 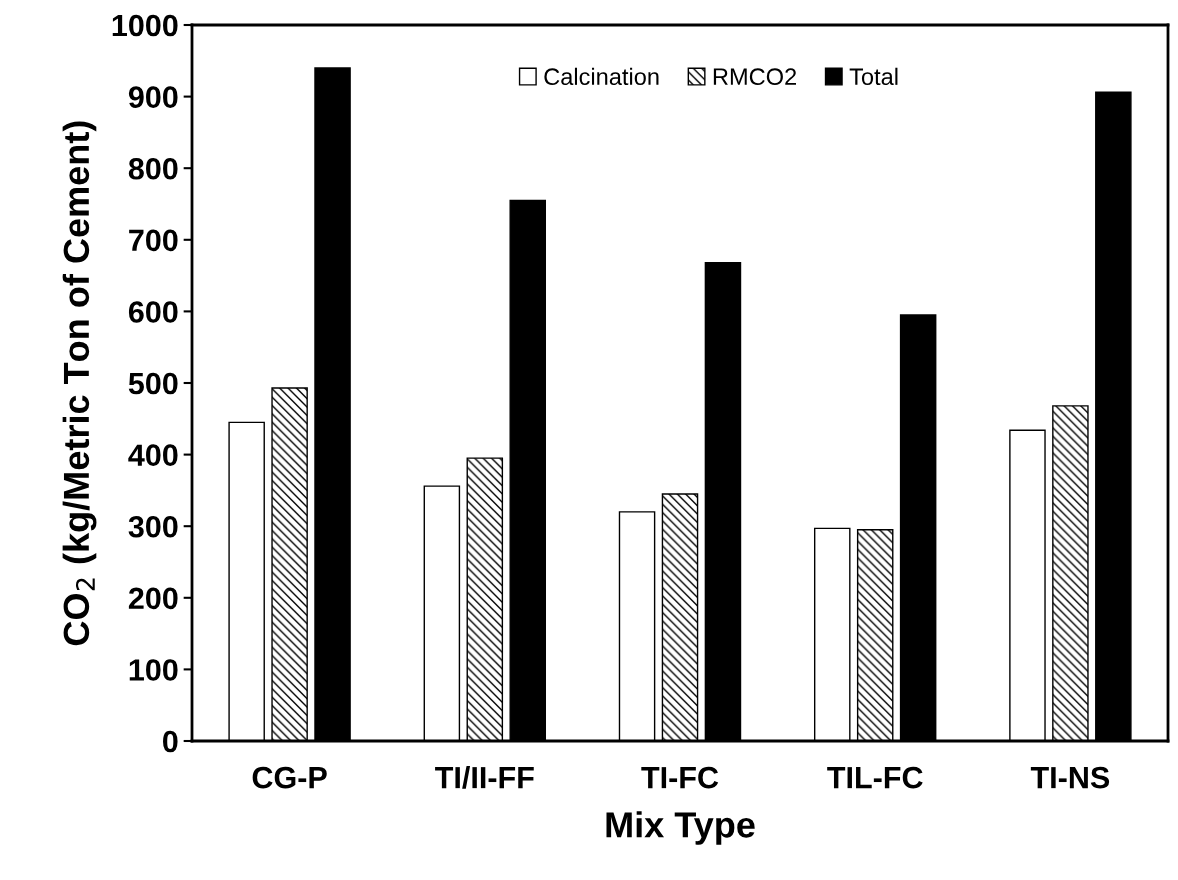 I want to click on legend-label: Calcination, so click(x=601, y=76).